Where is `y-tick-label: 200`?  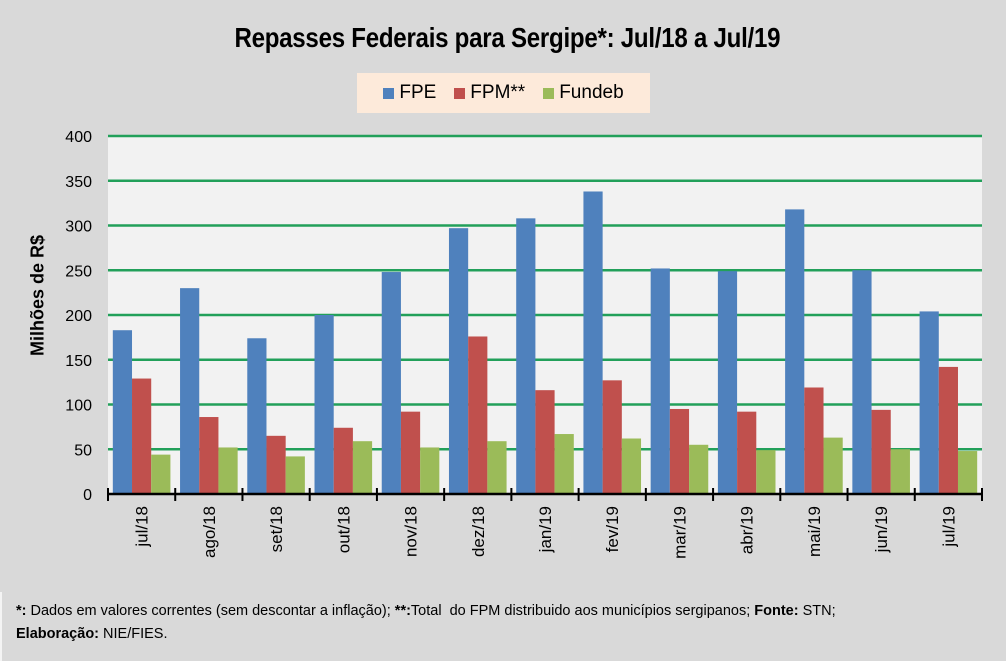
y-tick-label: 200 is located at coordinates (78, 316).